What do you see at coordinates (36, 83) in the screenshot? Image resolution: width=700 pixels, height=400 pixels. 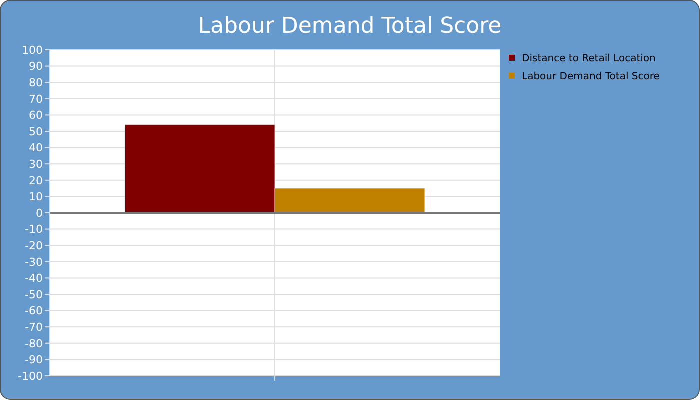 I see `y-tick-label: 80` at bounding box center [36, 83].